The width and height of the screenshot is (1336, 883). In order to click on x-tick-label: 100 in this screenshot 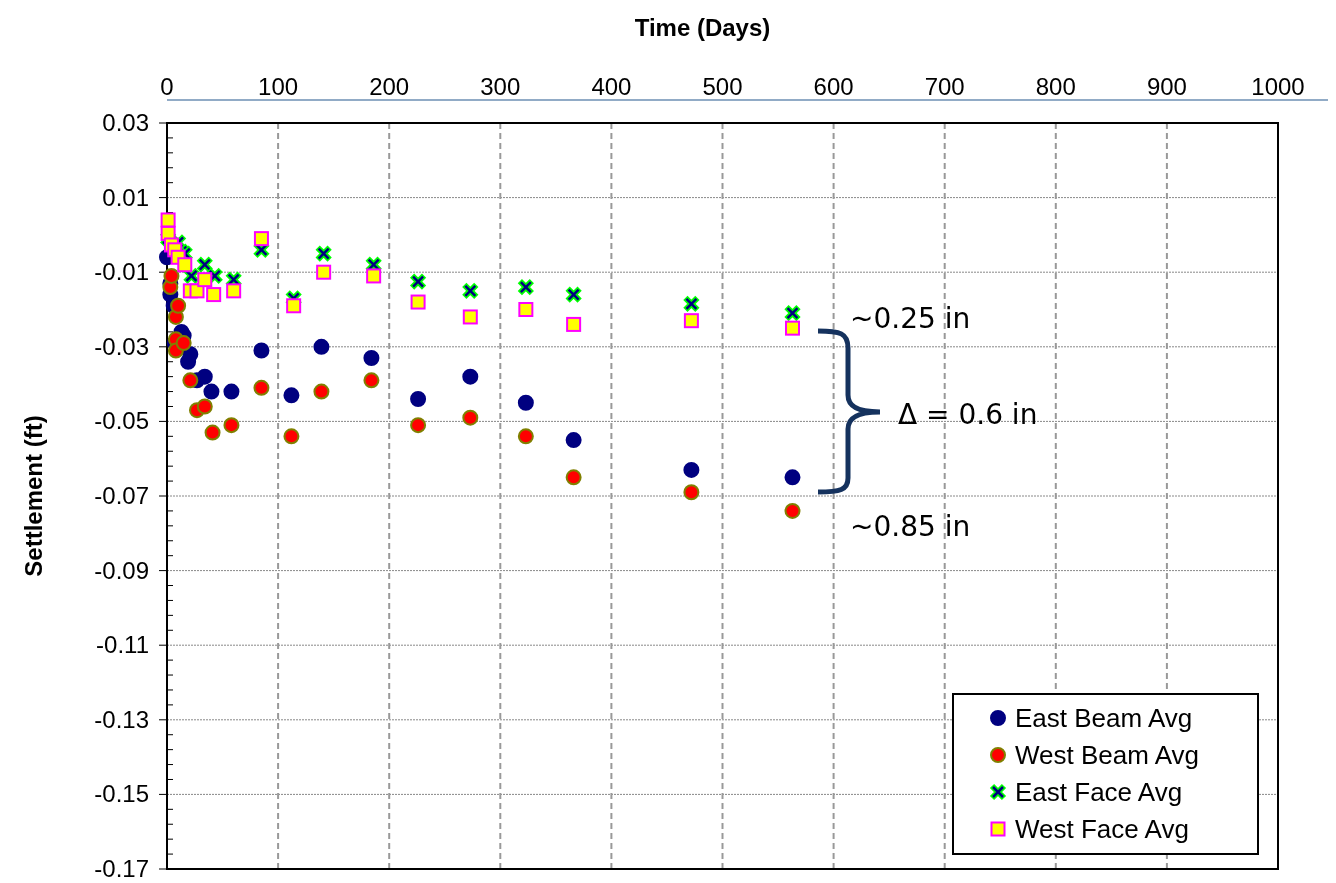, I will do `click(278, 86)`.